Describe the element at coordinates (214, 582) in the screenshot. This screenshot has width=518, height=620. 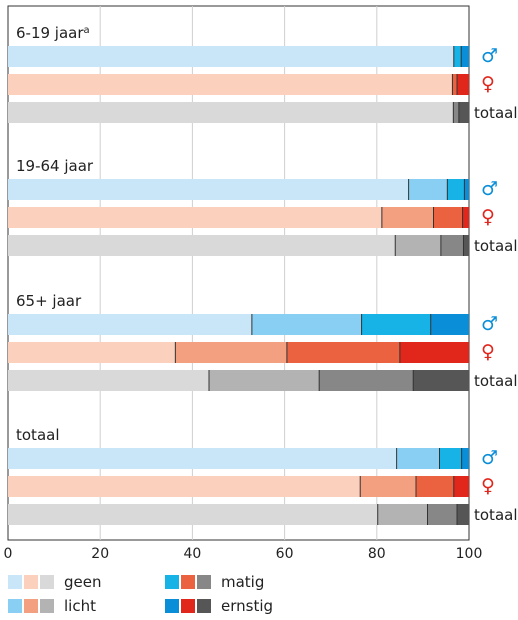
I see `legend-item-matig: matig` at that location.